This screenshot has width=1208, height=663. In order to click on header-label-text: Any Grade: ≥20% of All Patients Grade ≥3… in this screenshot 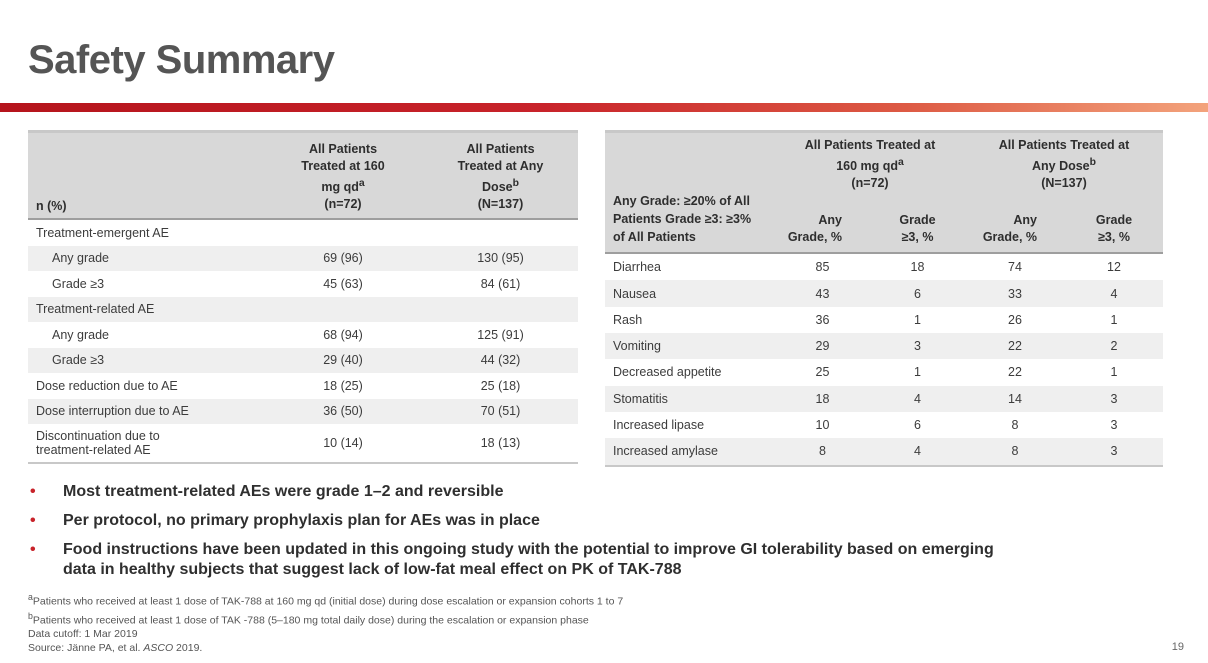, I will do `click(682, 219)`.